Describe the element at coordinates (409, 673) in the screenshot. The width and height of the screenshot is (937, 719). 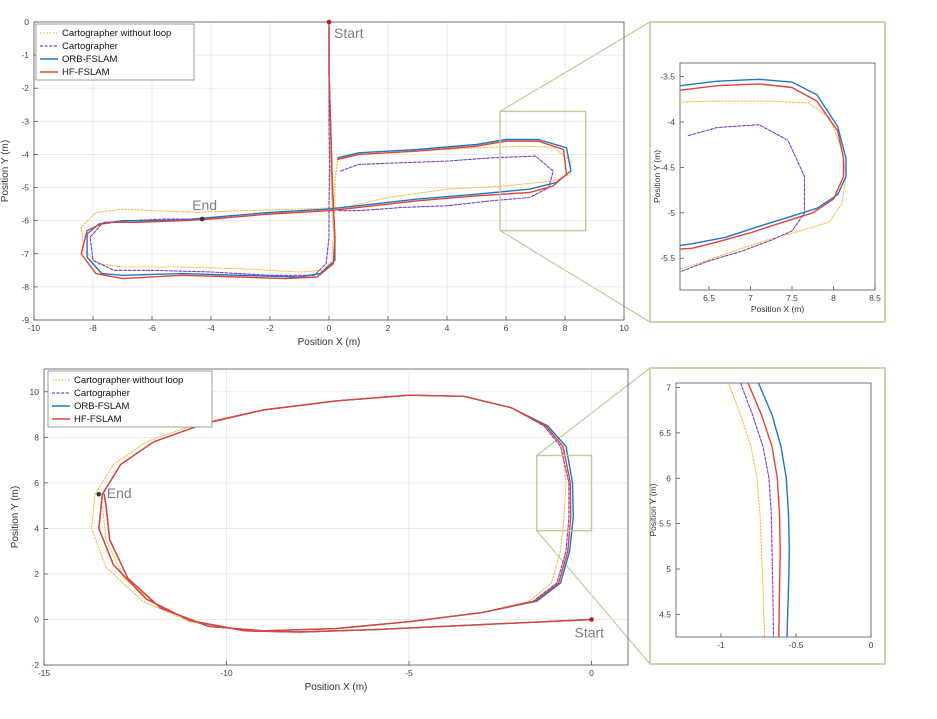
I see `x-tick-label: -5` at that location.